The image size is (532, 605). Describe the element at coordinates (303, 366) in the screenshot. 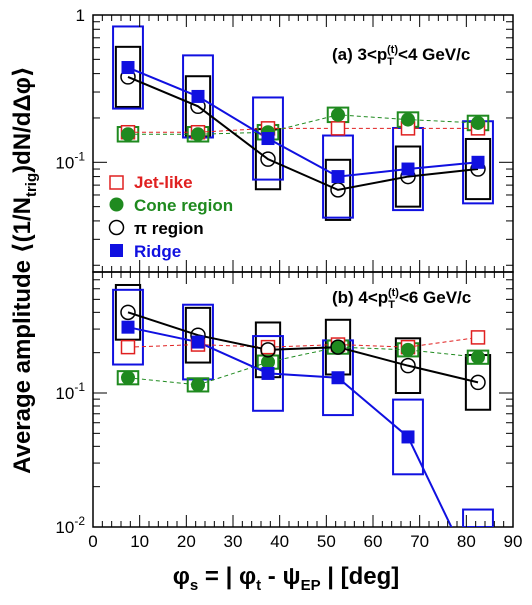

I see `panel-b-line-cone-region` at that location.